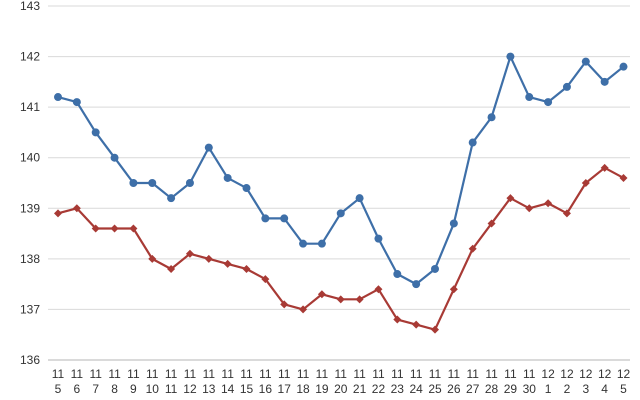 The height and width of the screenshot is (400, 640). Describe the element at coordinates (567, 389) in the screenshot. I see `x-tick-label-day: 2` at that location.